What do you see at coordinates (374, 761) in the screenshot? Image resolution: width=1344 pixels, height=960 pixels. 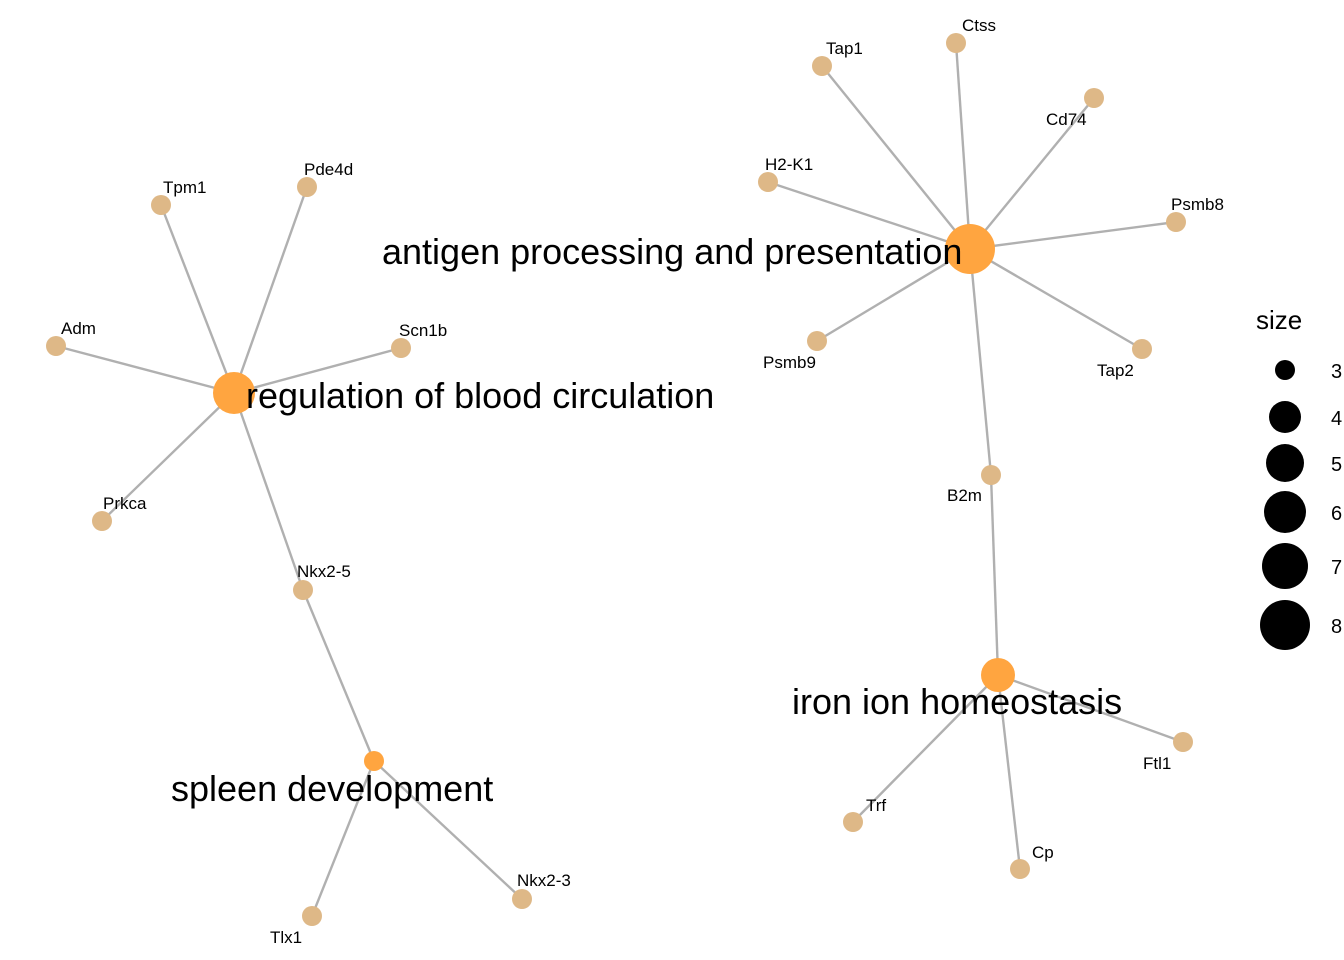 I see `node-spleen` at bounding box center [374, 761].